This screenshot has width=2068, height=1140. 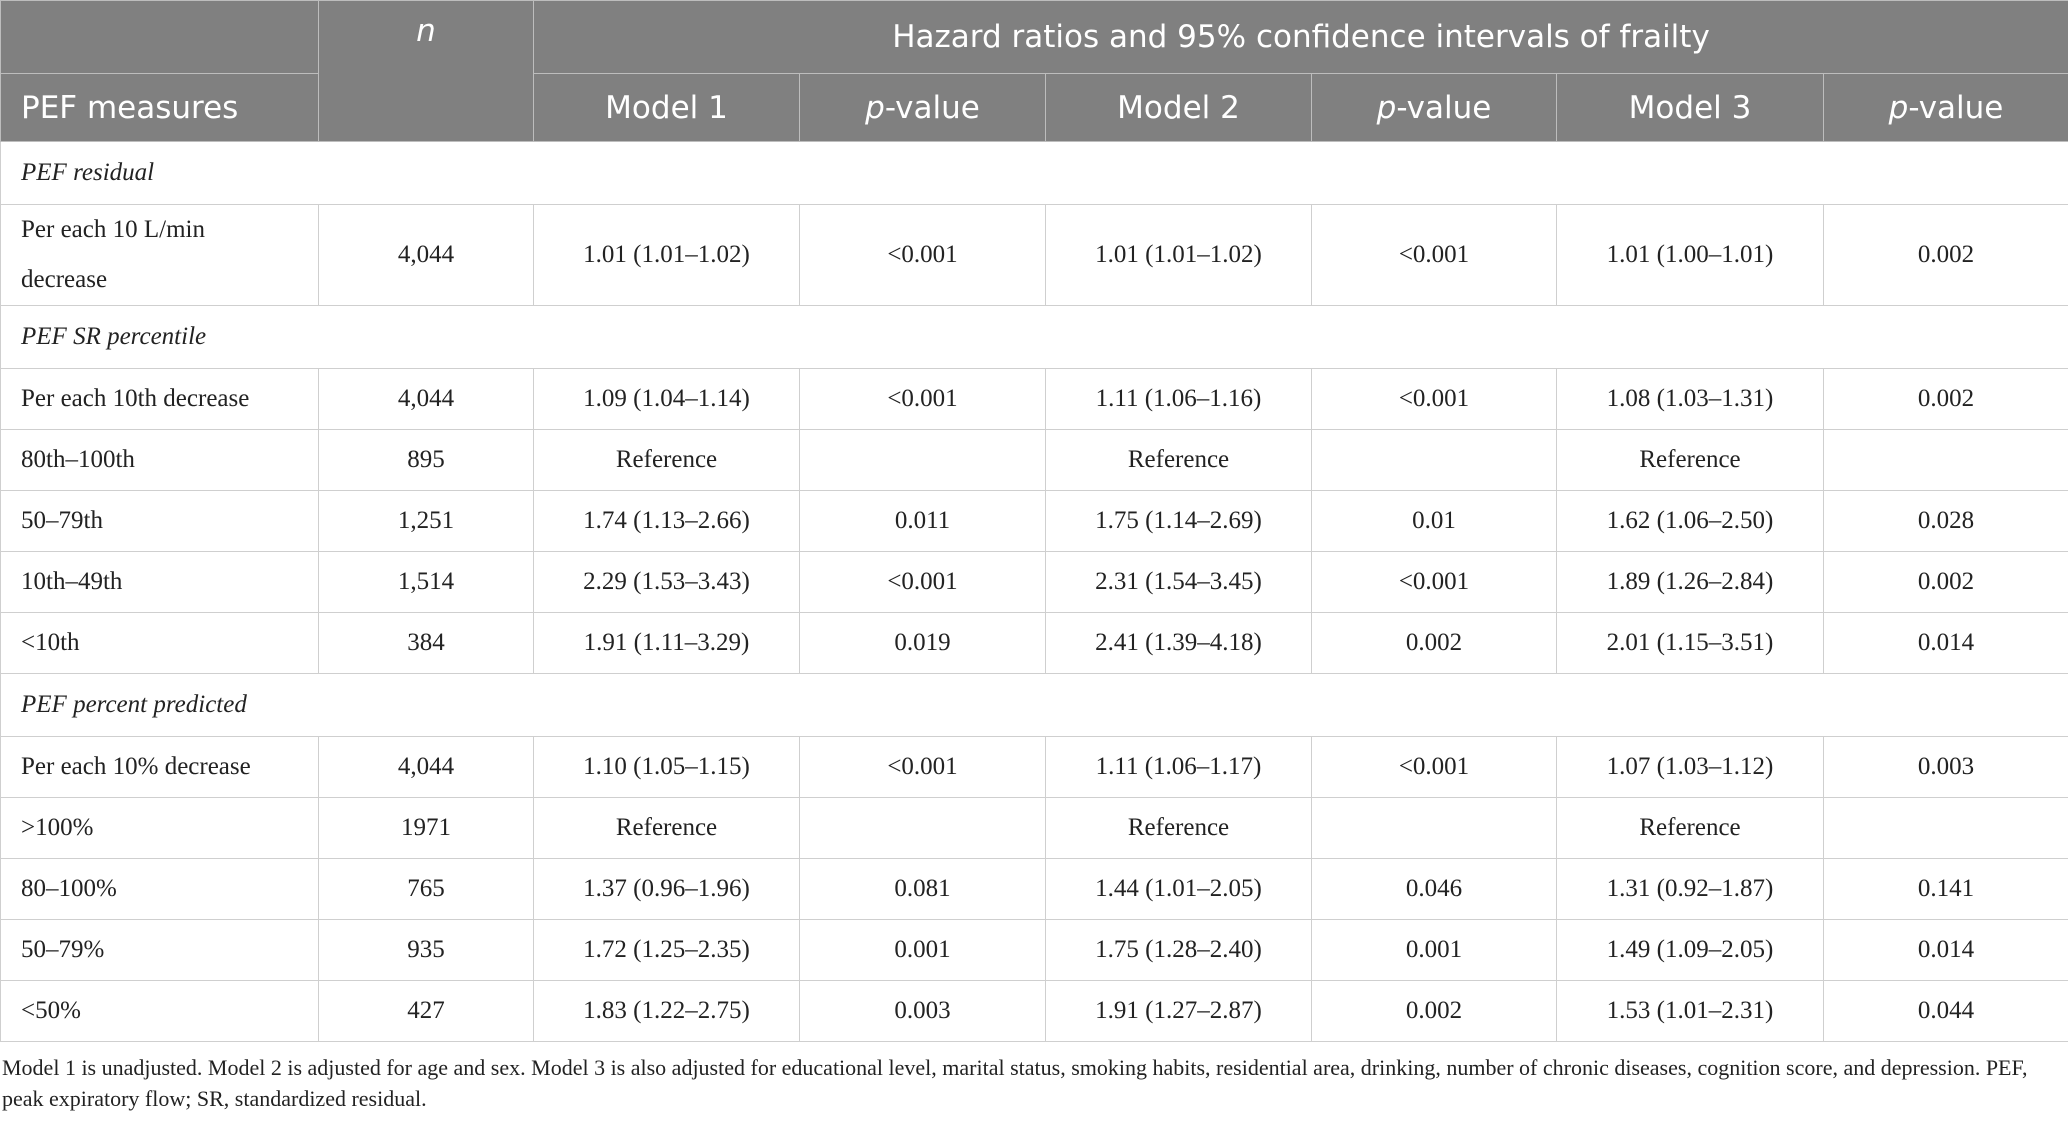 What do you see at coordinates (159, 767) in the screenshot?
I see `cell: Per each 10% decrease` at bounding box center [159, 767].